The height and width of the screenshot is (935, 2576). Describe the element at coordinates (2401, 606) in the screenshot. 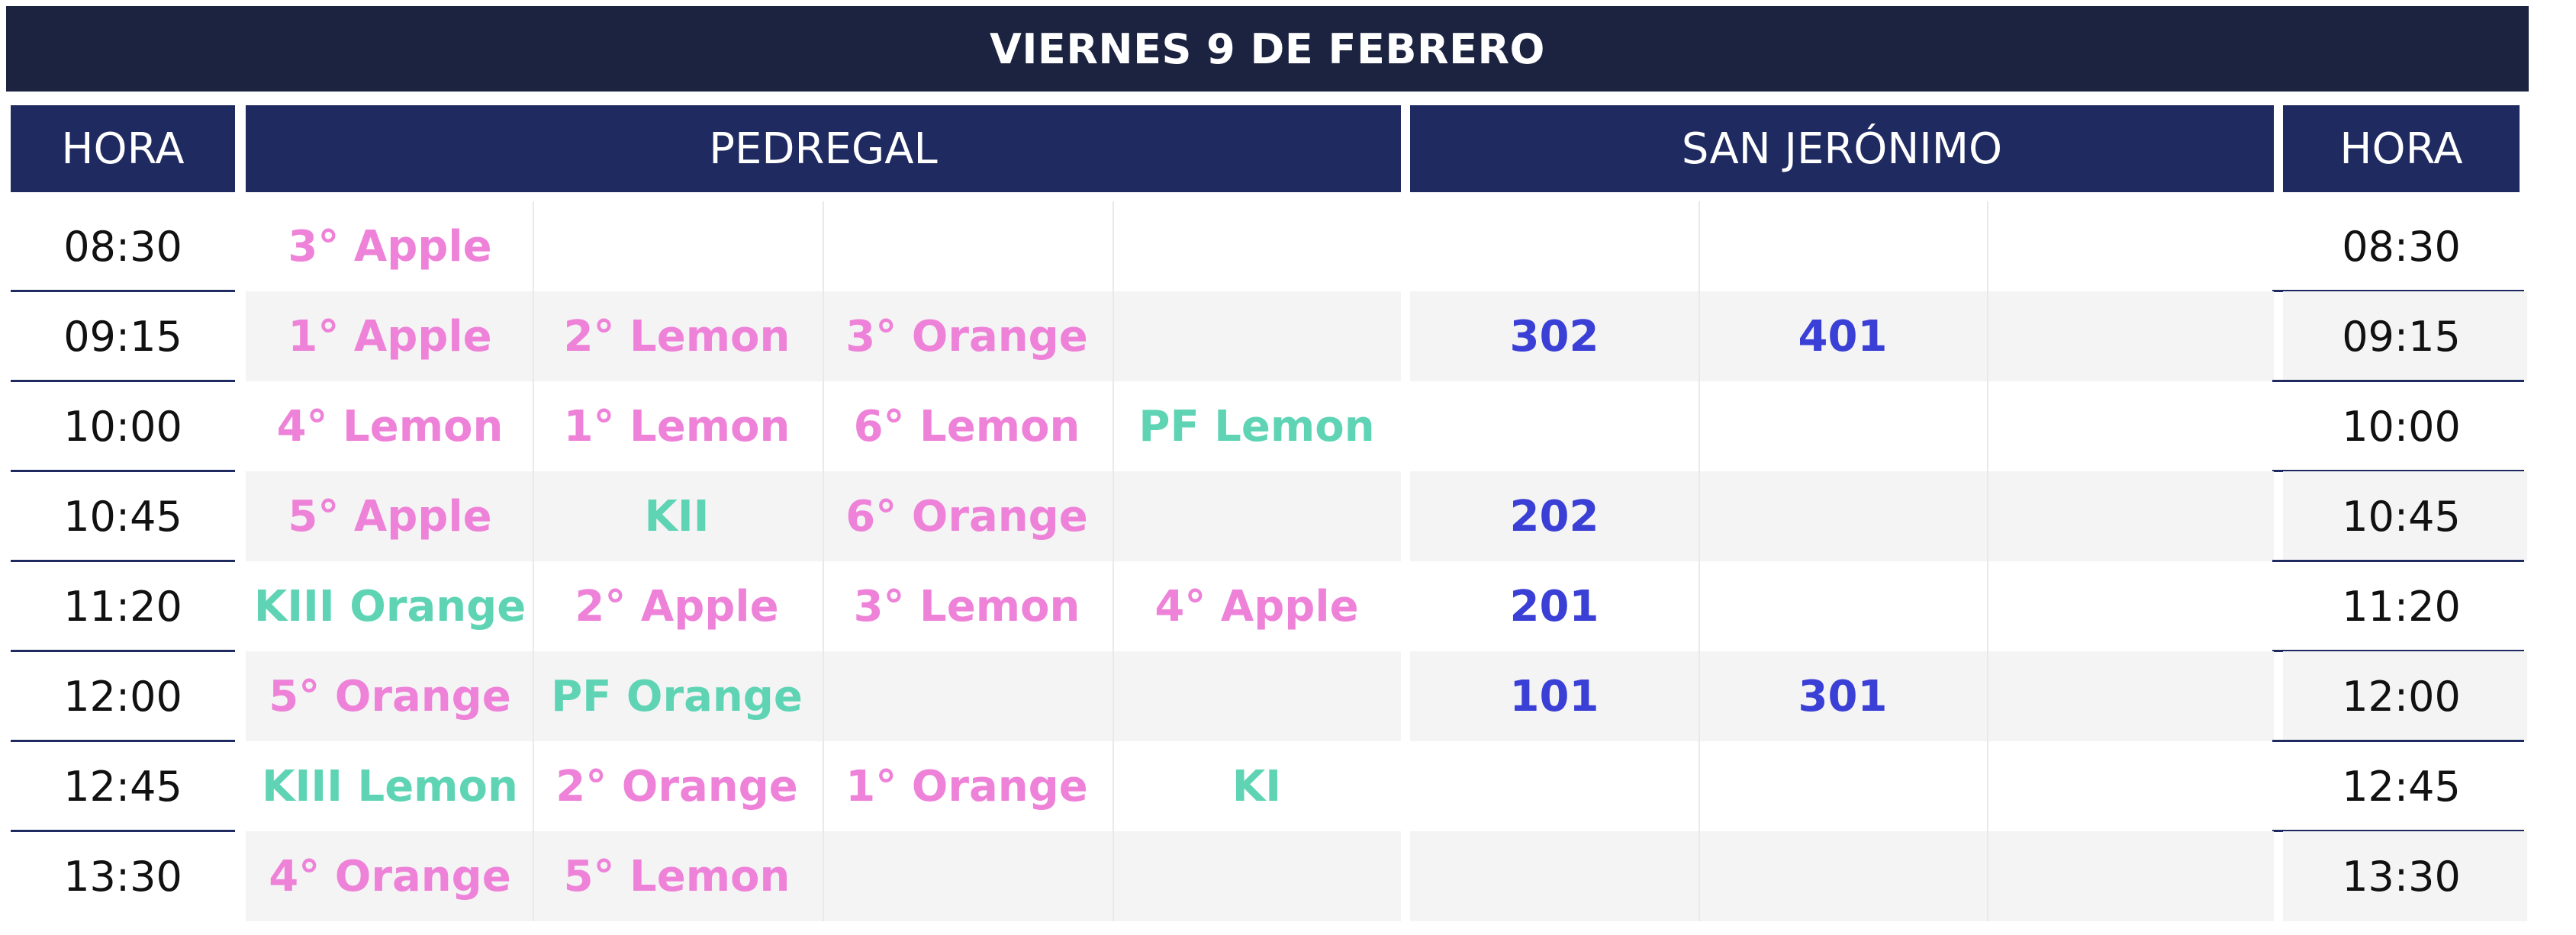

I see `time-cell-right: 11:20` at that location.